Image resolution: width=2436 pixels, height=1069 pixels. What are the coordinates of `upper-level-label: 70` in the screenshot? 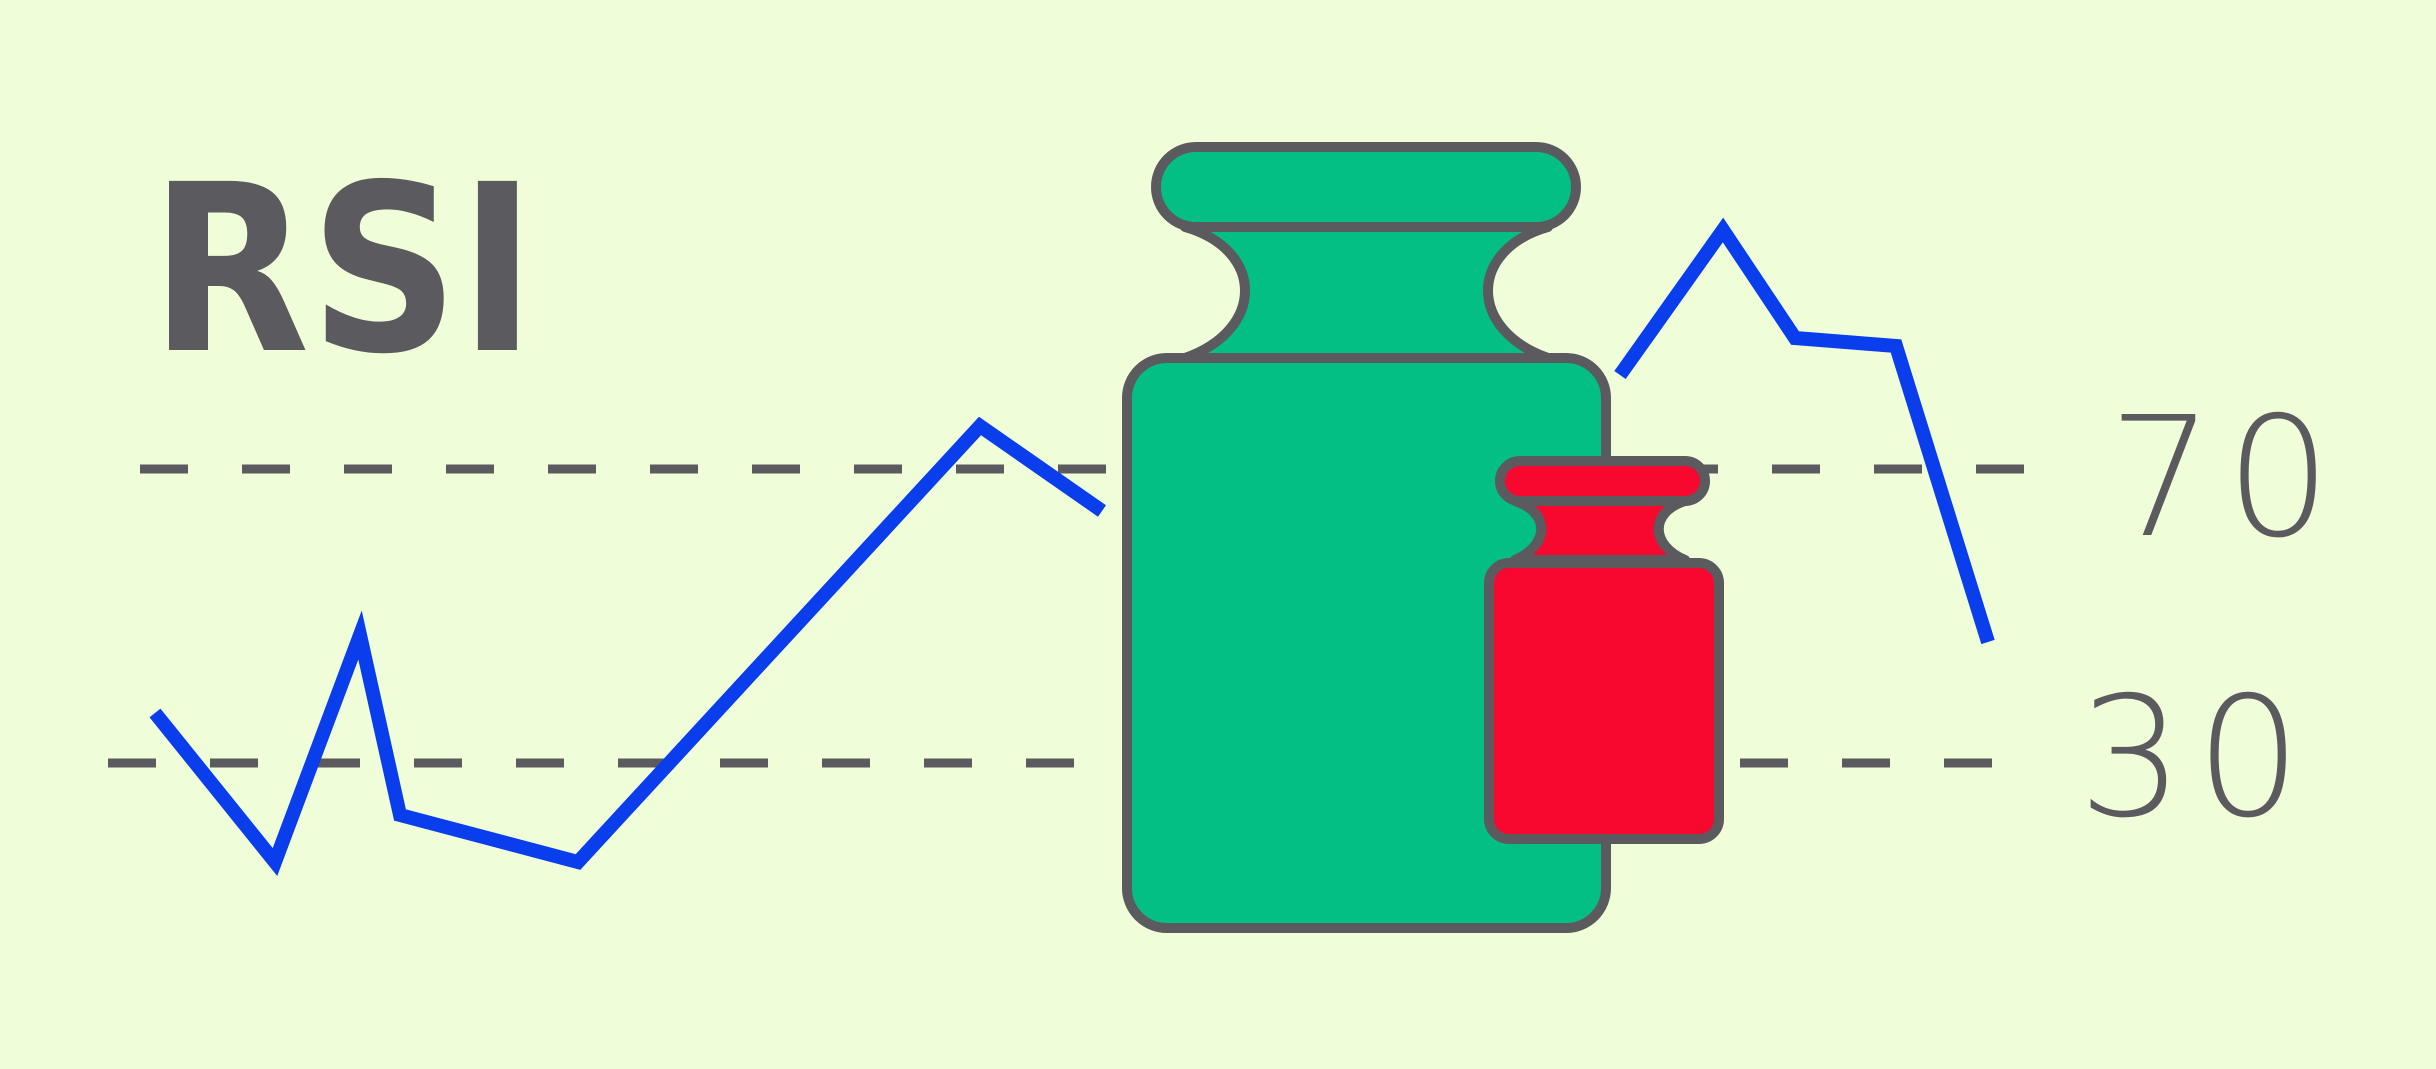 It's located at (2225, 478).